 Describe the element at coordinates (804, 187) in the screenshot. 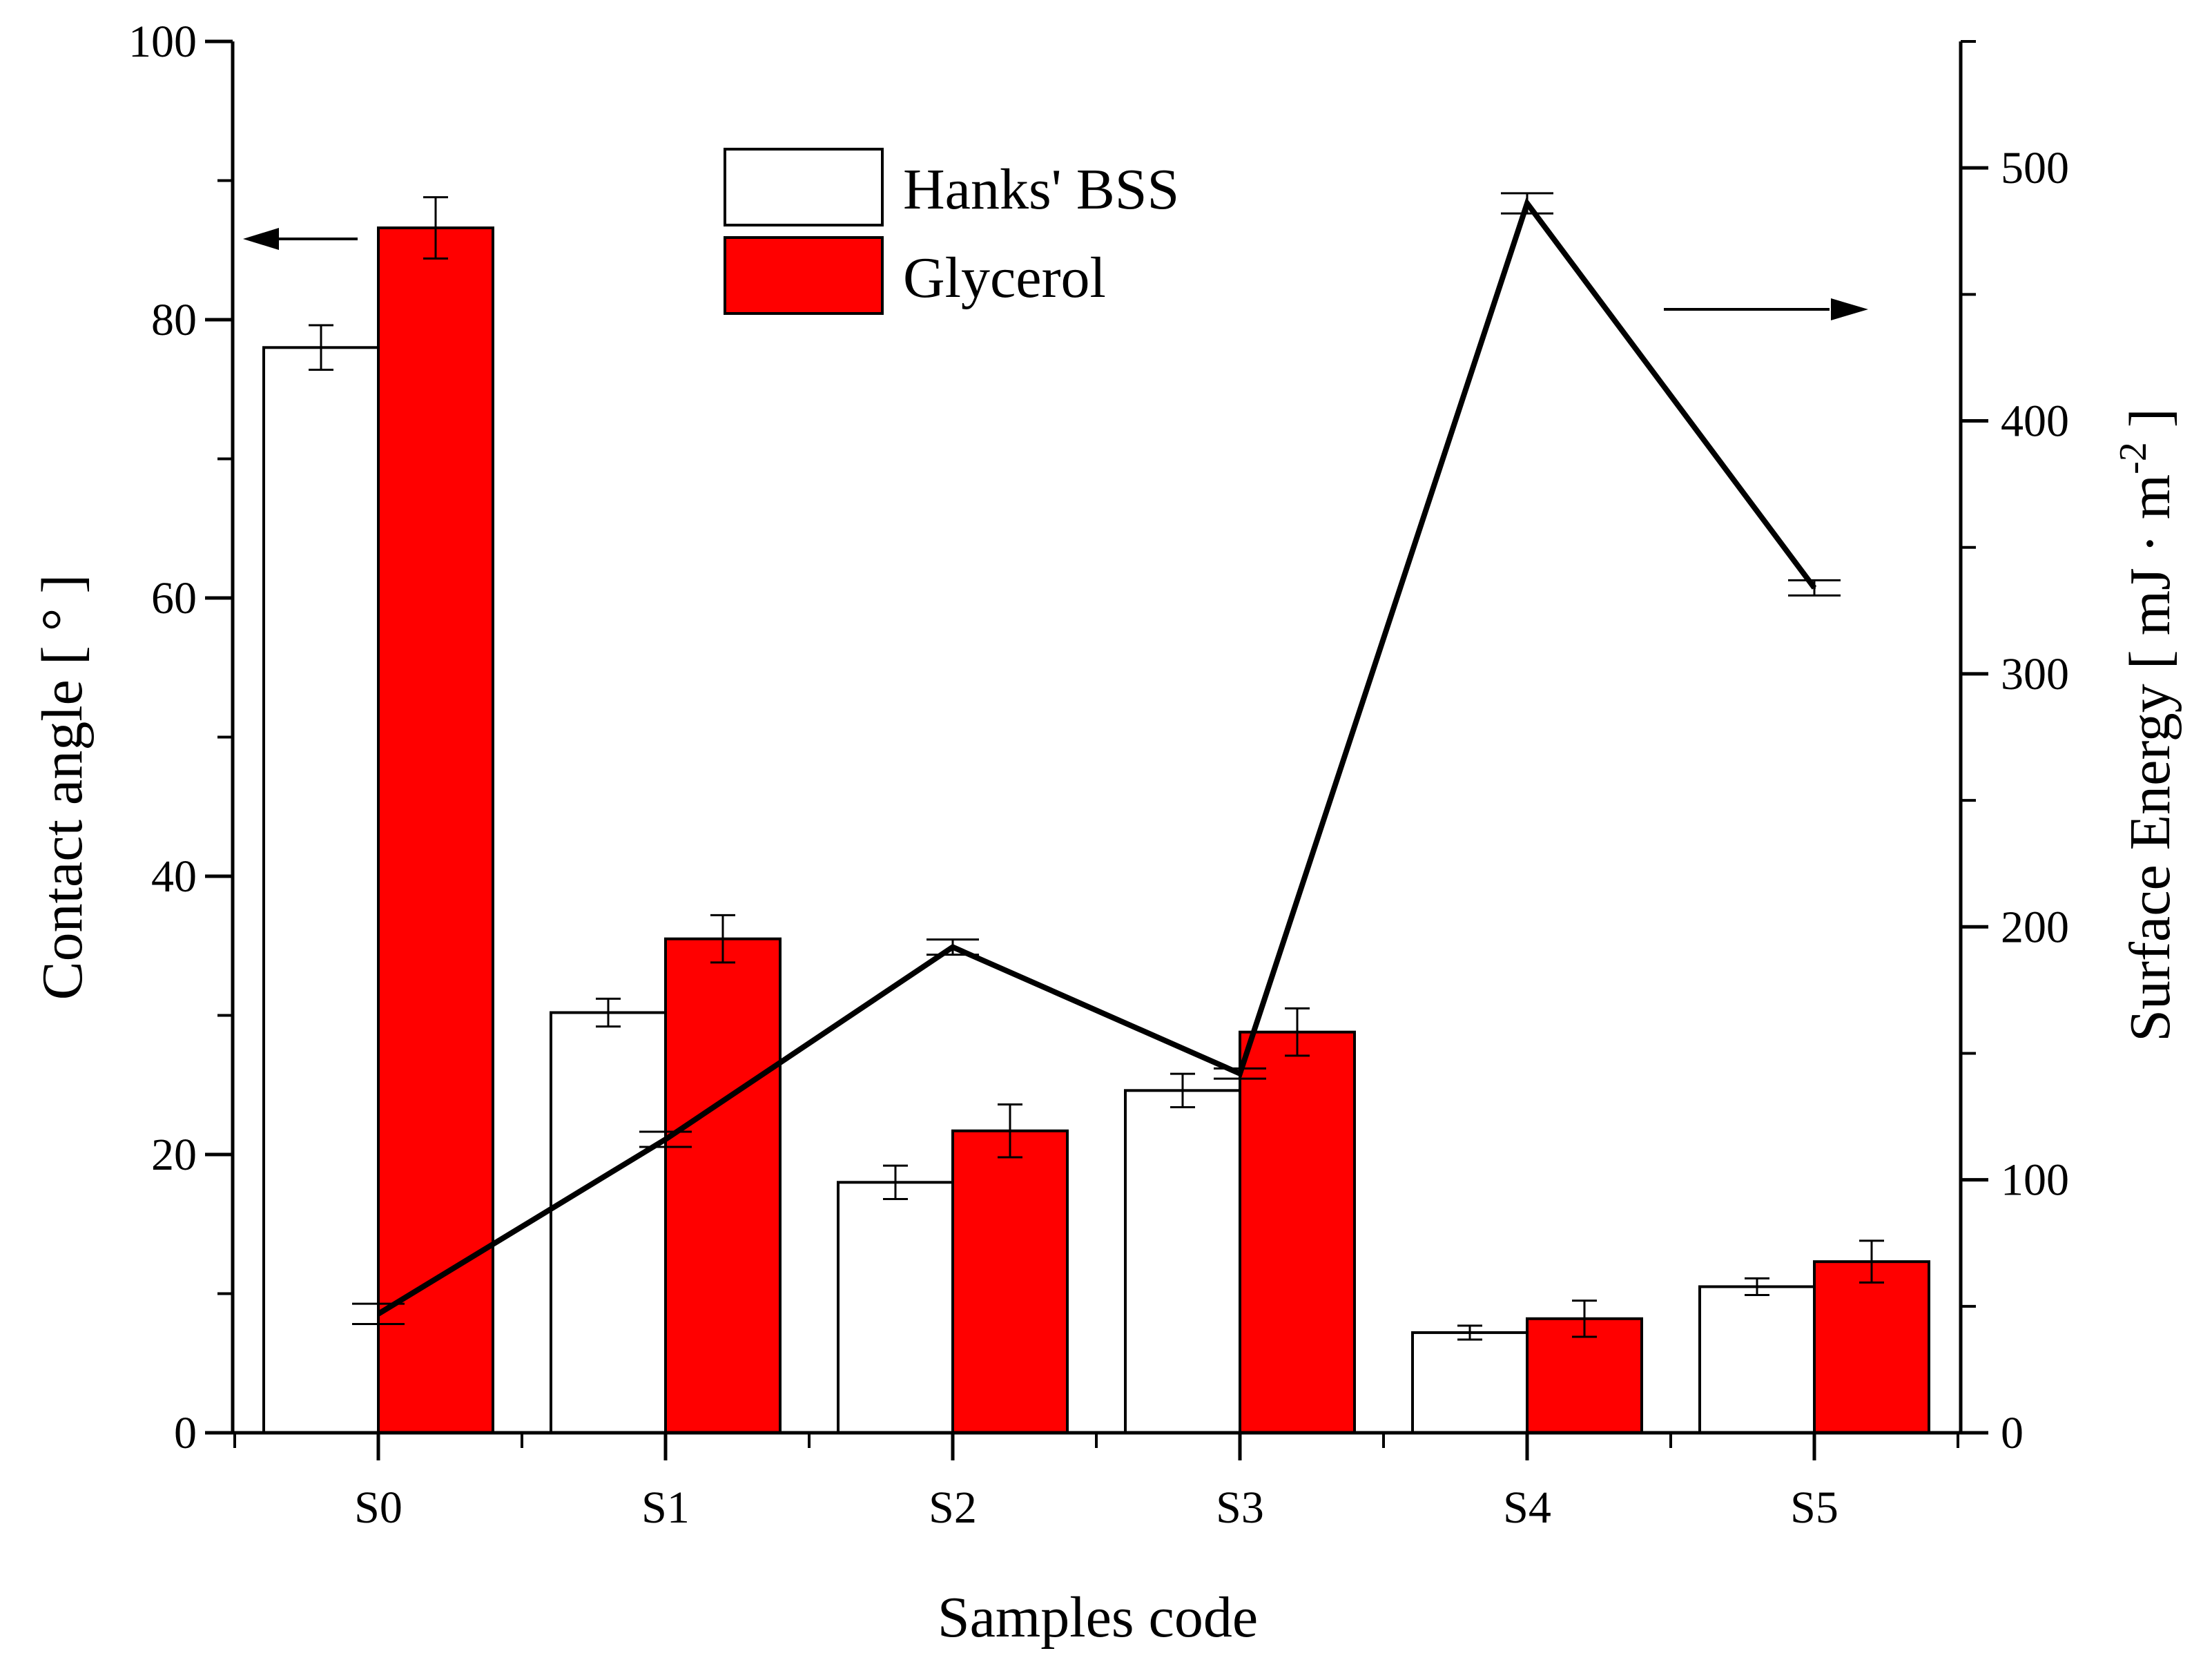

I see `legend-swatch-hanks-bss` at that location.